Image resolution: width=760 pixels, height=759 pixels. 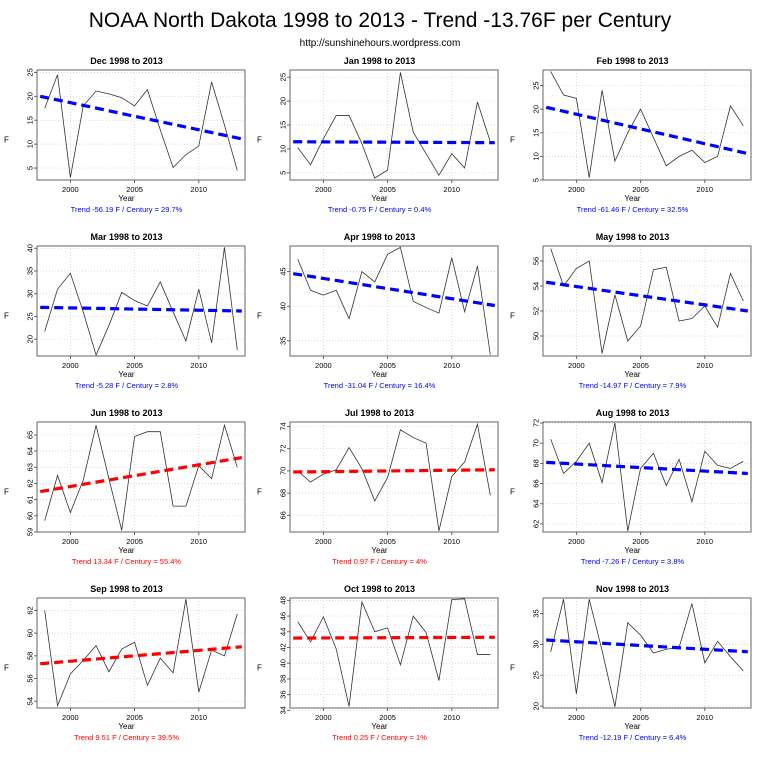 What do you see at coordinates (283, 694) in the screenshot?
I see `y-axis-tick-label: 36` at bounding box center [283, 694].